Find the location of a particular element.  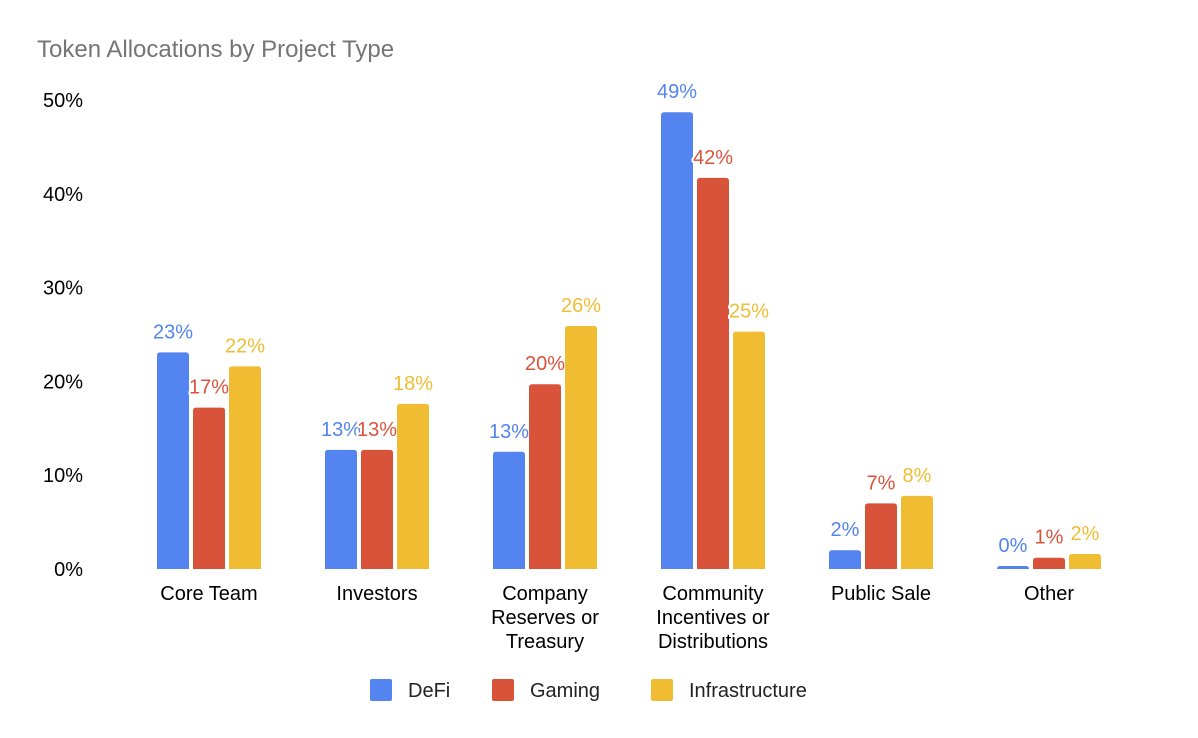

data-label: 22% is located at coordinates (245, 346).